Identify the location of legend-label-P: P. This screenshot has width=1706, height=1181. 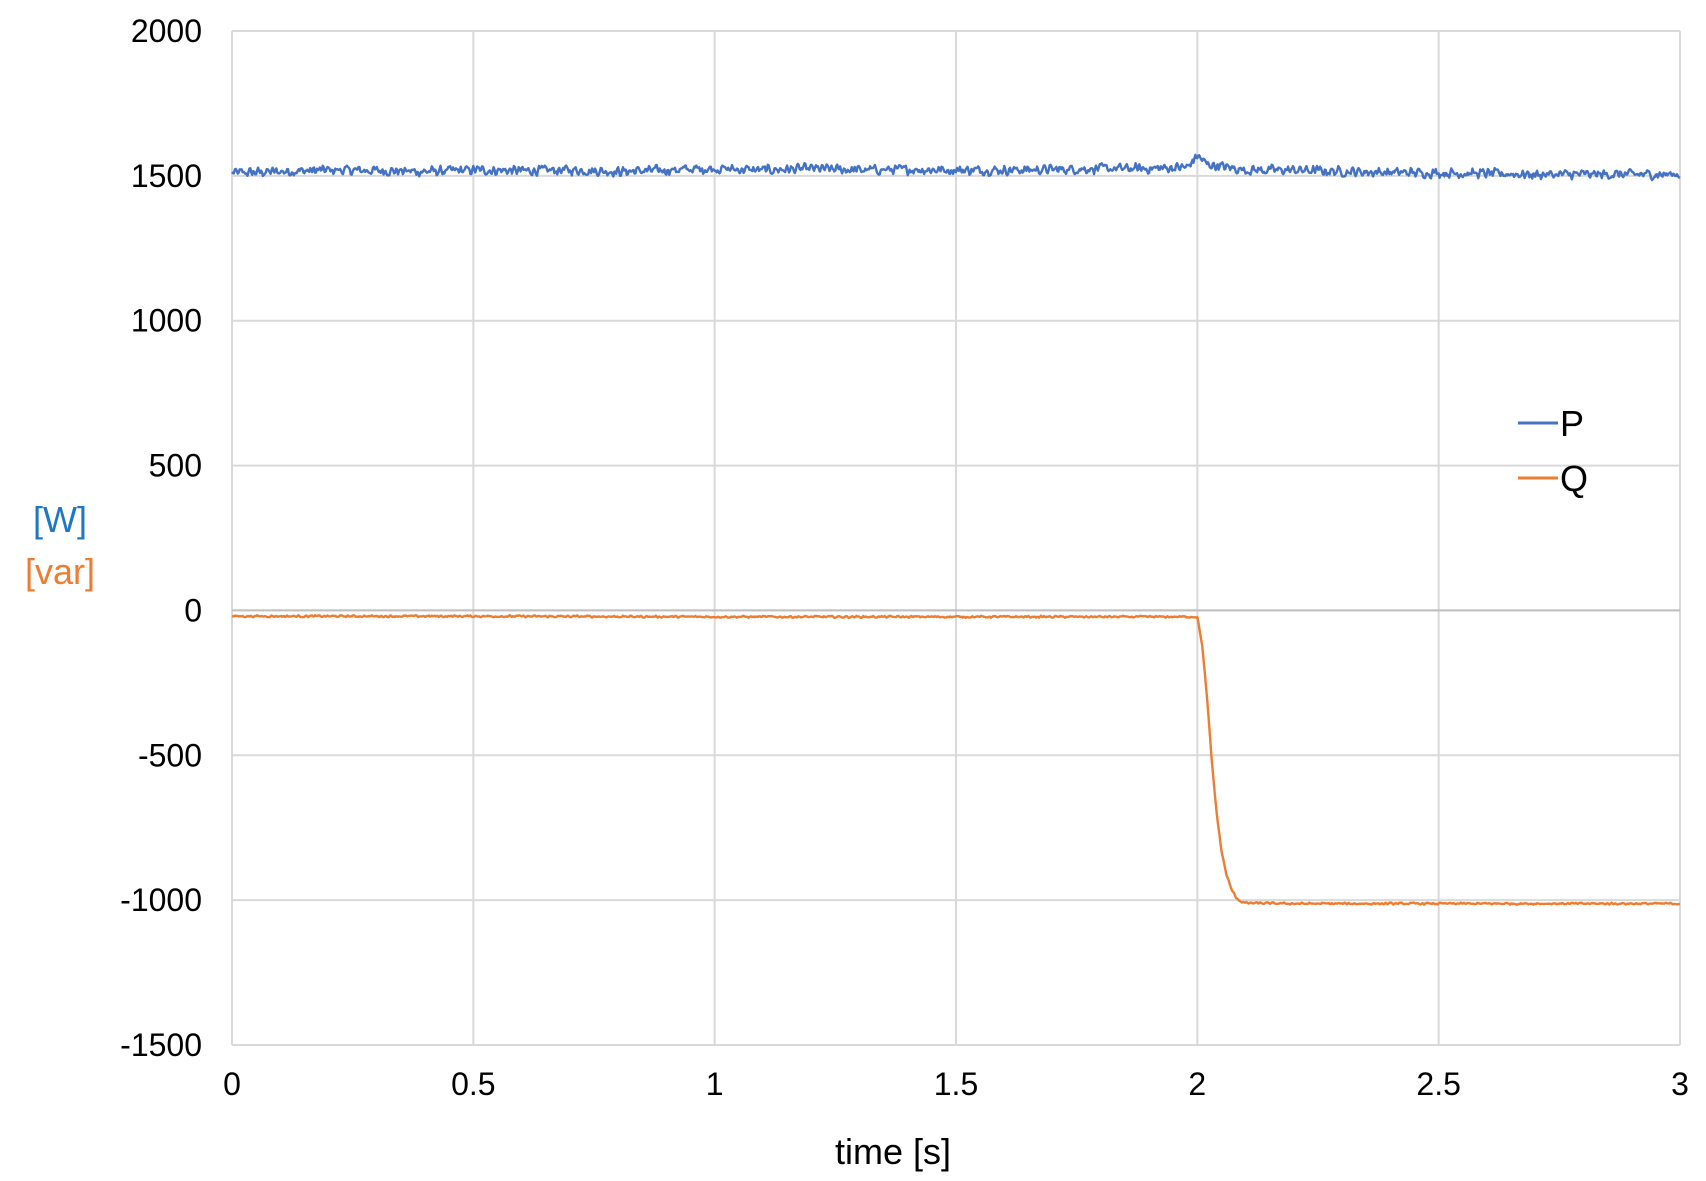
(1572, 423).